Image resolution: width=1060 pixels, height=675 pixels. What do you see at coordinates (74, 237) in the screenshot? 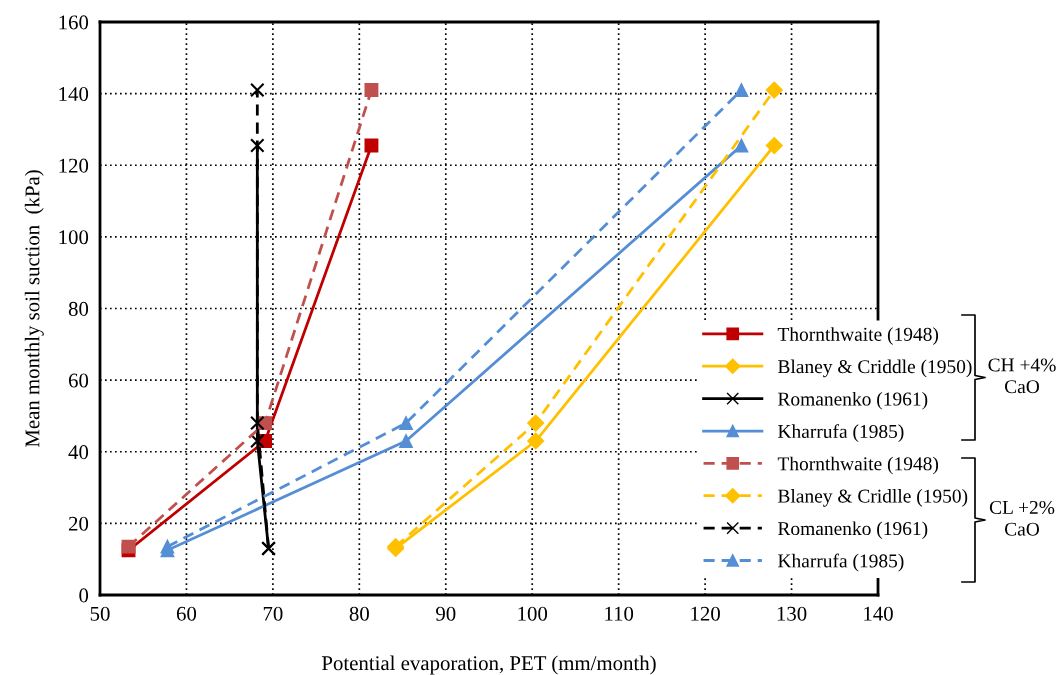
I see `y-tick-label: 100` at bounding box center [74, 237].